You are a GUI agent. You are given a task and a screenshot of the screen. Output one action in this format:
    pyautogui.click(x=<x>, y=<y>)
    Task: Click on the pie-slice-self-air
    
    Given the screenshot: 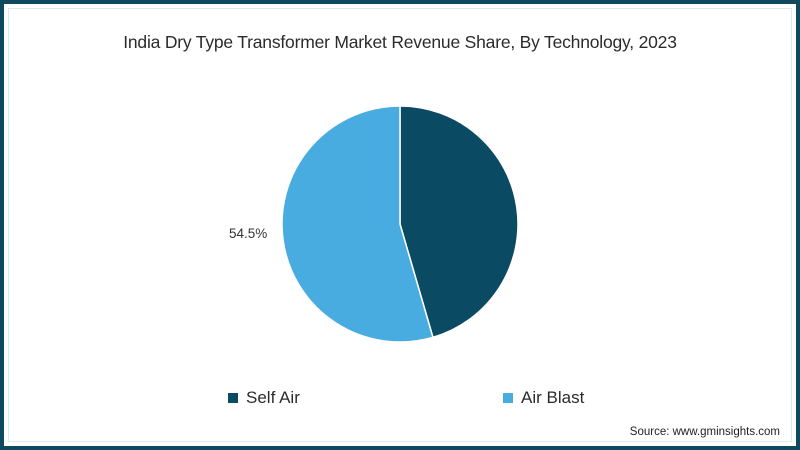 What is the action you would take?
    pyautogui.click(x=459, y=222)
    